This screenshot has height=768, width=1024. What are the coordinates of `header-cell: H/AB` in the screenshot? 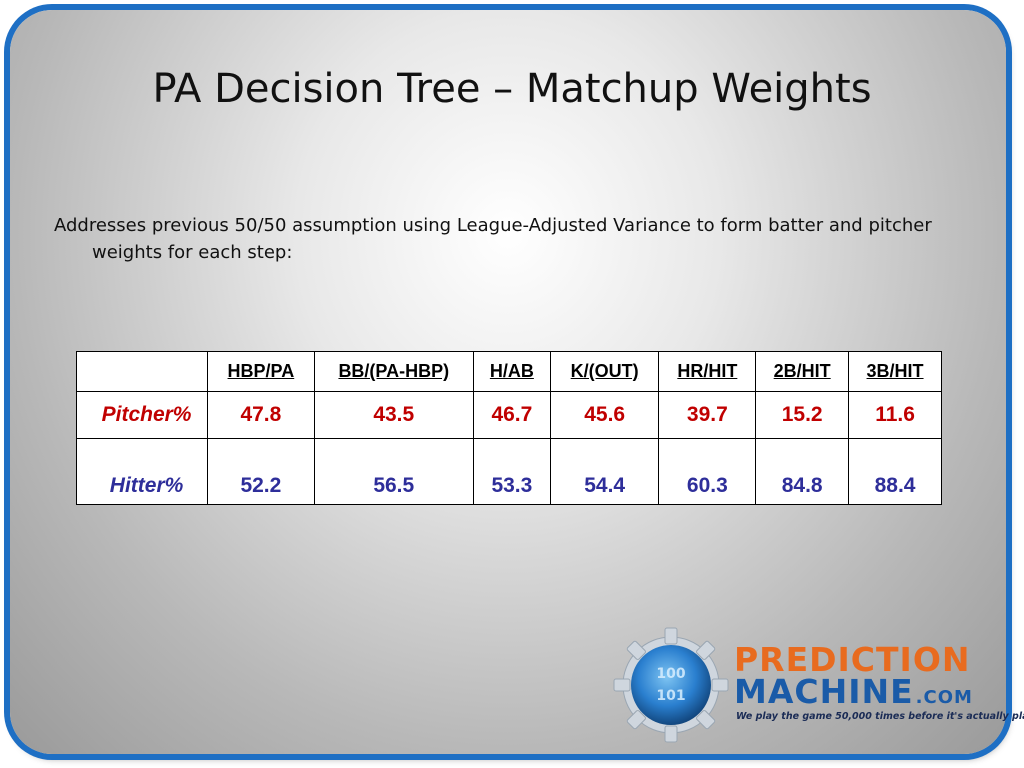 It's located at (511, 371).